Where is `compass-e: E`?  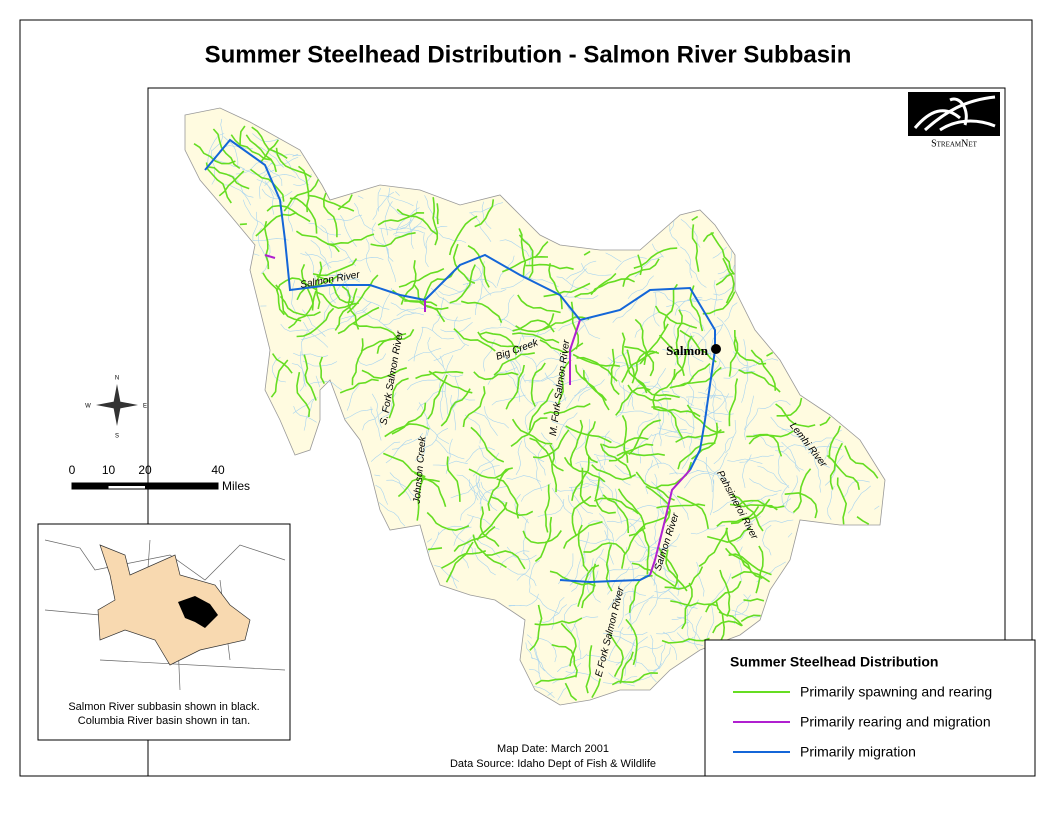
compass-e: E is located at coordinates (145, 407).